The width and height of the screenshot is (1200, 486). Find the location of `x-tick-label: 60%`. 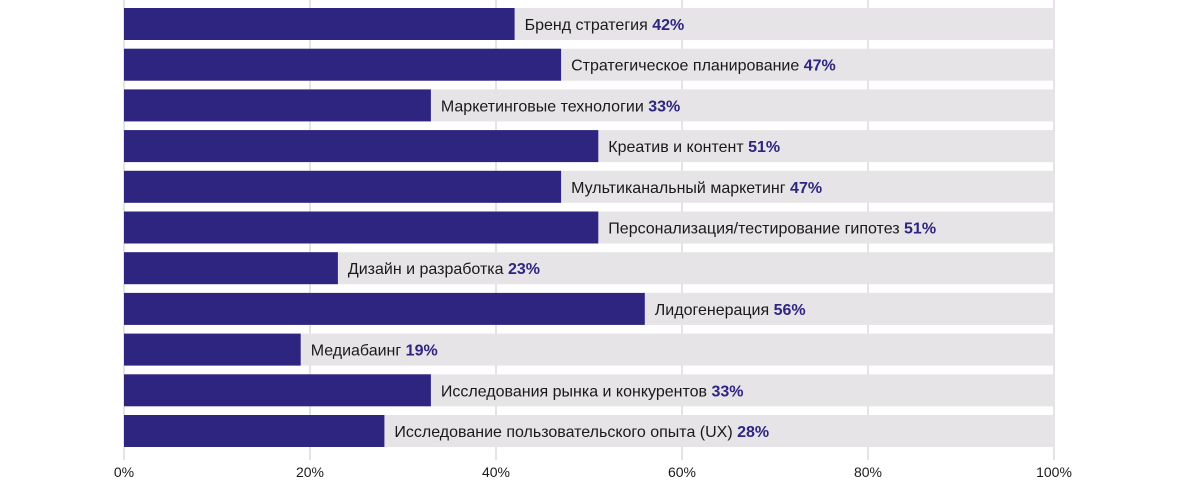

x-tick-label: 60% is located at coordinates (682, 472).